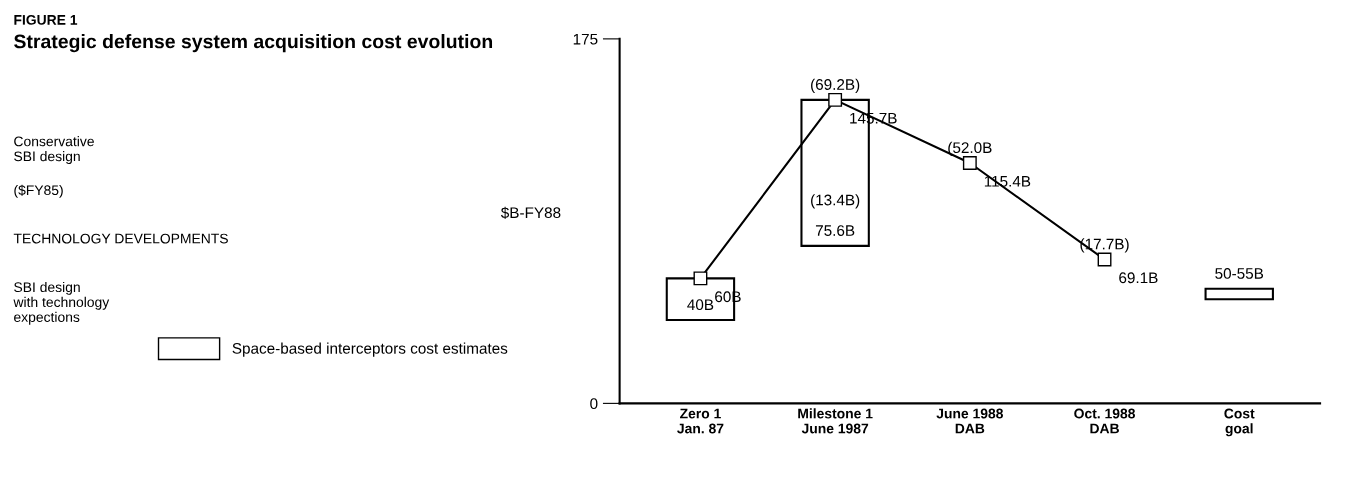 This screenshot has height=486, width=1347. I want to click on x-tick-label: Milestone 1 June 1987, so click(835, 421).